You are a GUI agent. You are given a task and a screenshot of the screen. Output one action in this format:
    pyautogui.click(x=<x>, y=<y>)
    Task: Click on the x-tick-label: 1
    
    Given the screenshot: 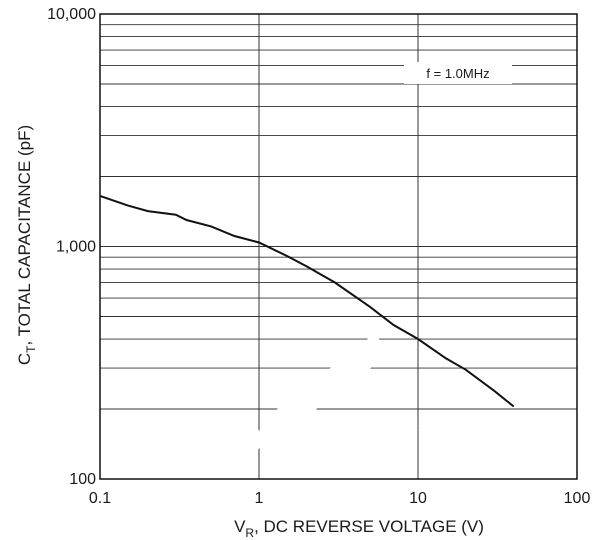 What is the action you would take?
    pyautogui.click(x=259, y=498)
    